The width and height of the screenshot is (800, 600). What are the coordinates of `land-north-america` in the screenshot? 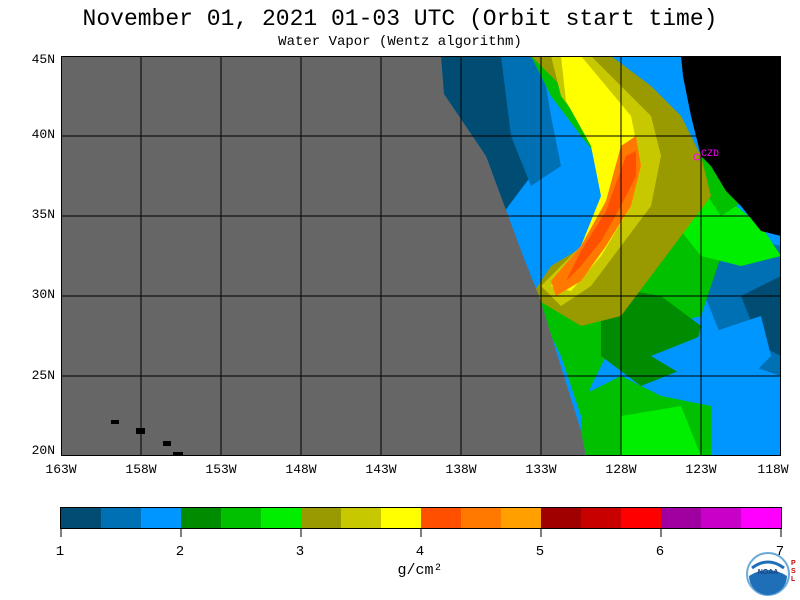 It's located at (731, 146).